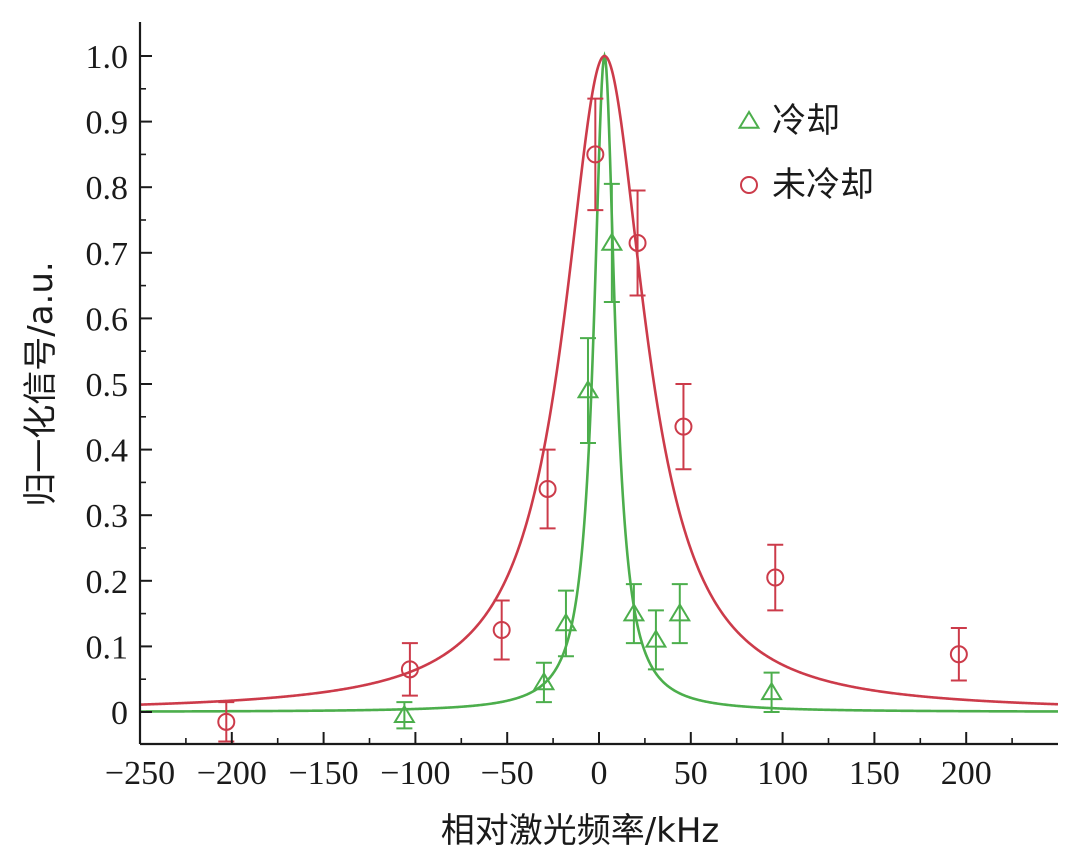 The width and height of the screenshot is (1080, 865). Describe the element at coordinates (107, 254) in the screenshot. I see `y-tick-label: 0.7` at that location.